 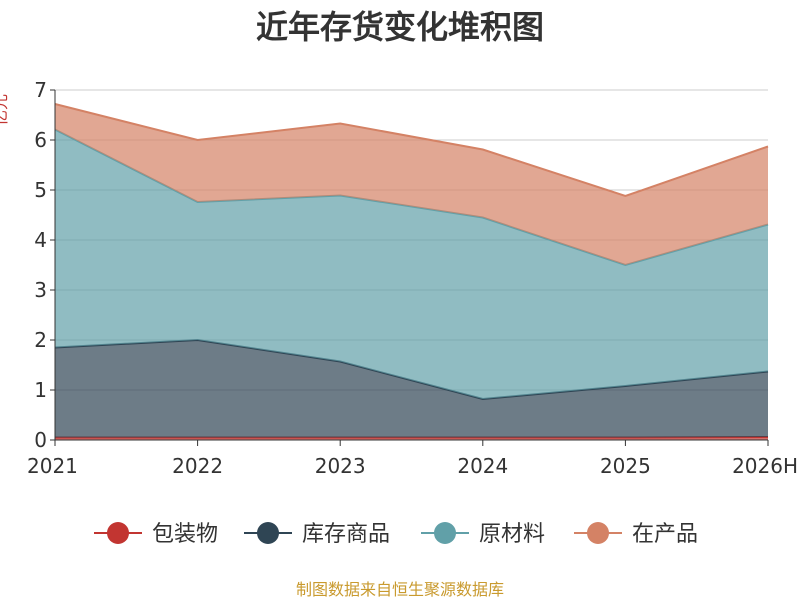 I want to click on x-tick-label: 2024, so click(x=482, y=466).